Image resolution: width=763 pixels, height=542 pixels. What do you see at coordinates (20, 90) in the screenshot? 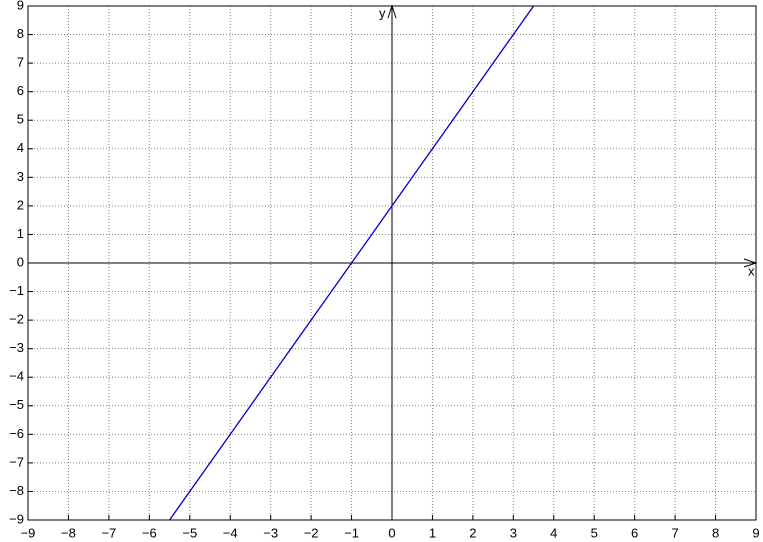
I see `y-tick-label: 6` at bounding box center [20, 90].